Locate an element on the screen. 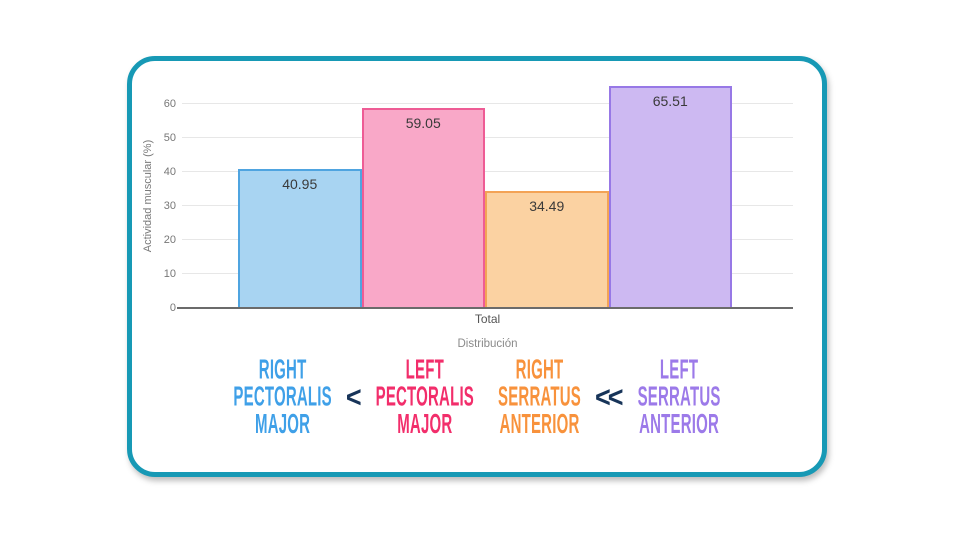 The image size is (960, 540). x-axis-title: Distribución is located at coordinates (487, 344).